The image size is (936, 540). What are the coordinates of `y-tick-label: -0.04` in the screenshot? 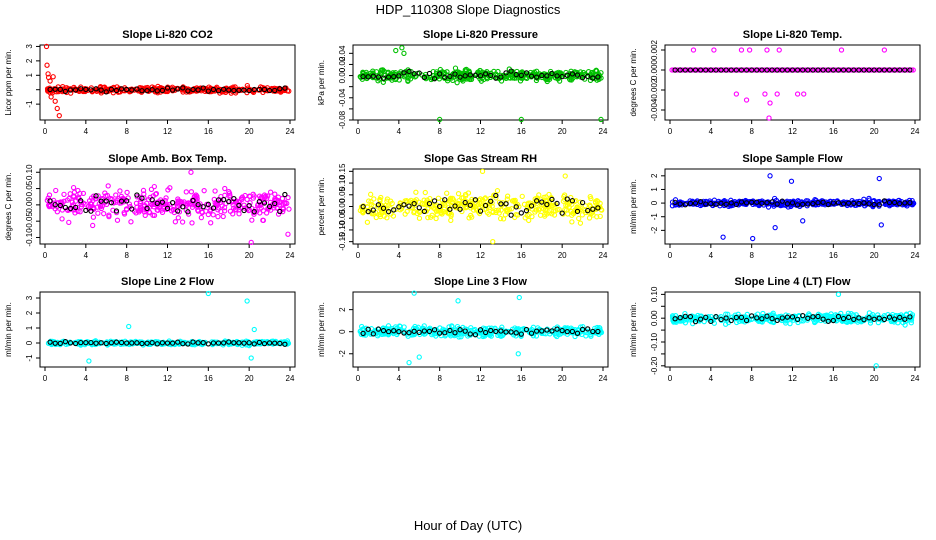 It's located at (342, 97).